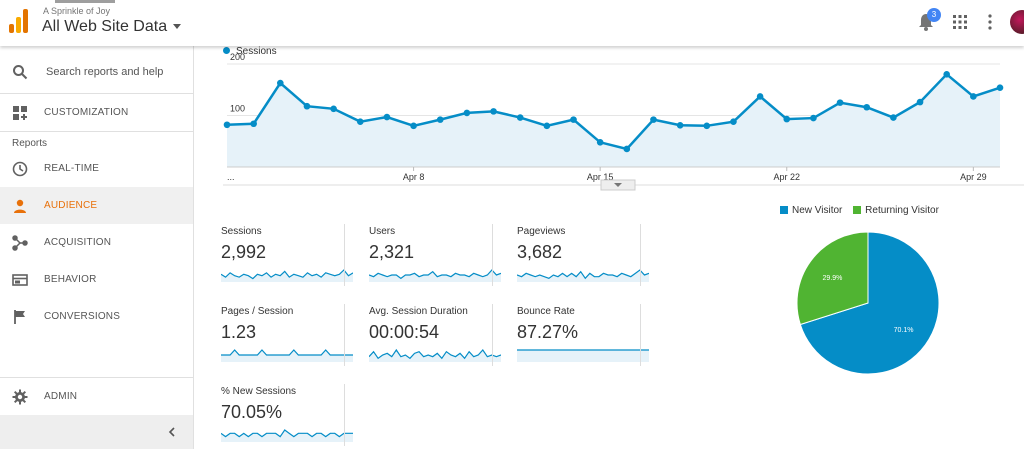 This screenshot has width=1024, height=449. What do you see at coordinates (973, 177) in the screenshot?
I see `x-tick-label: Apr 29` at bounding box center [973, 177].